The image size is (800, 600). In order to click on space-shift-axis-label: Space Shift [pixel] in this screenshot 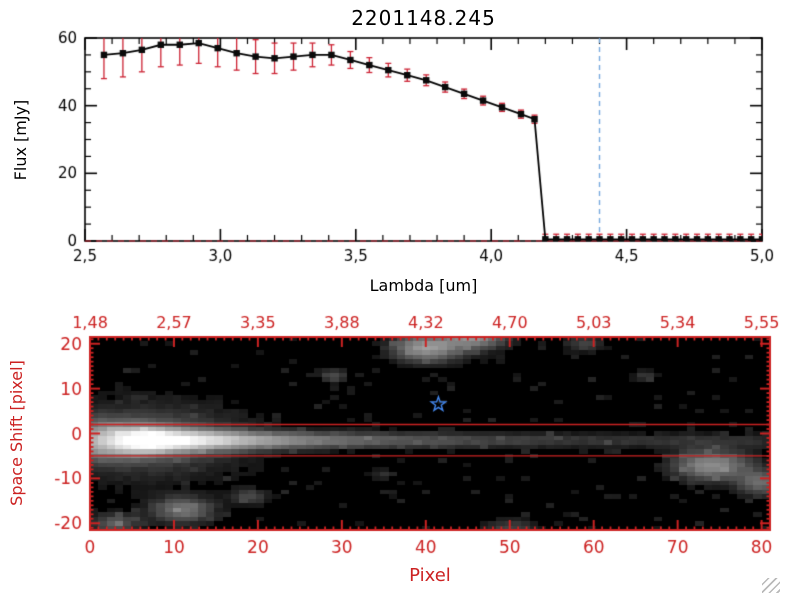, I will do `click(16, 433)`.